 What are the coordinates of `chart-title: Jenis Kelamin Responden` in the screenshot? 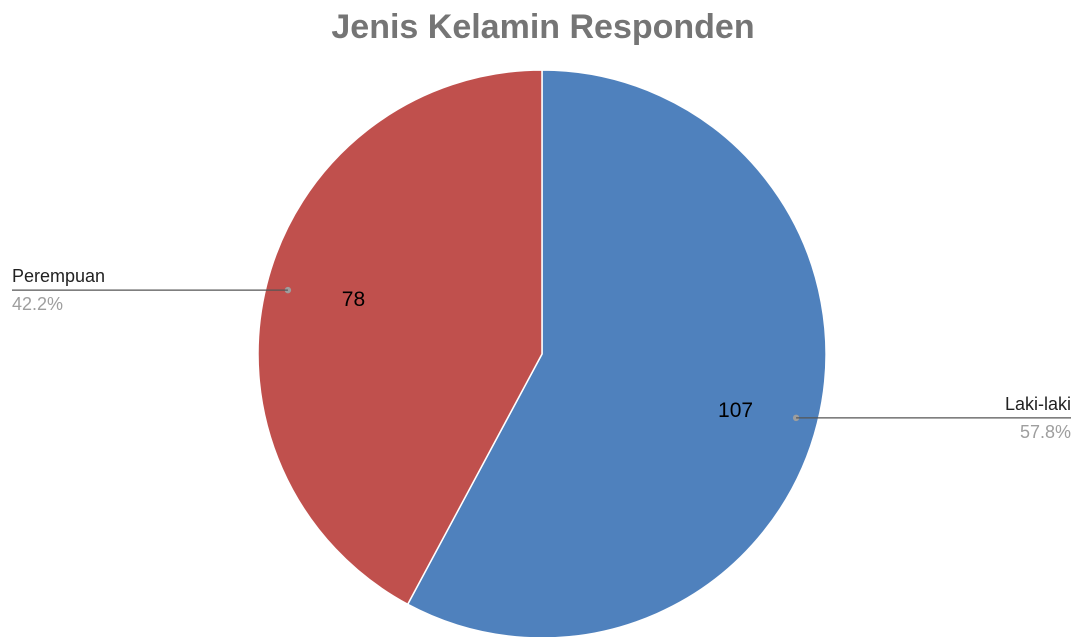 It's located at (542, 27).